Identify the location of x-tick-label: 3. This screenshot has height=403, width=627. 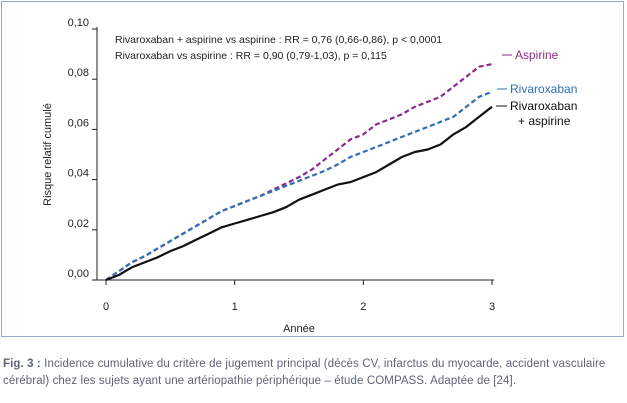
(492, 307).